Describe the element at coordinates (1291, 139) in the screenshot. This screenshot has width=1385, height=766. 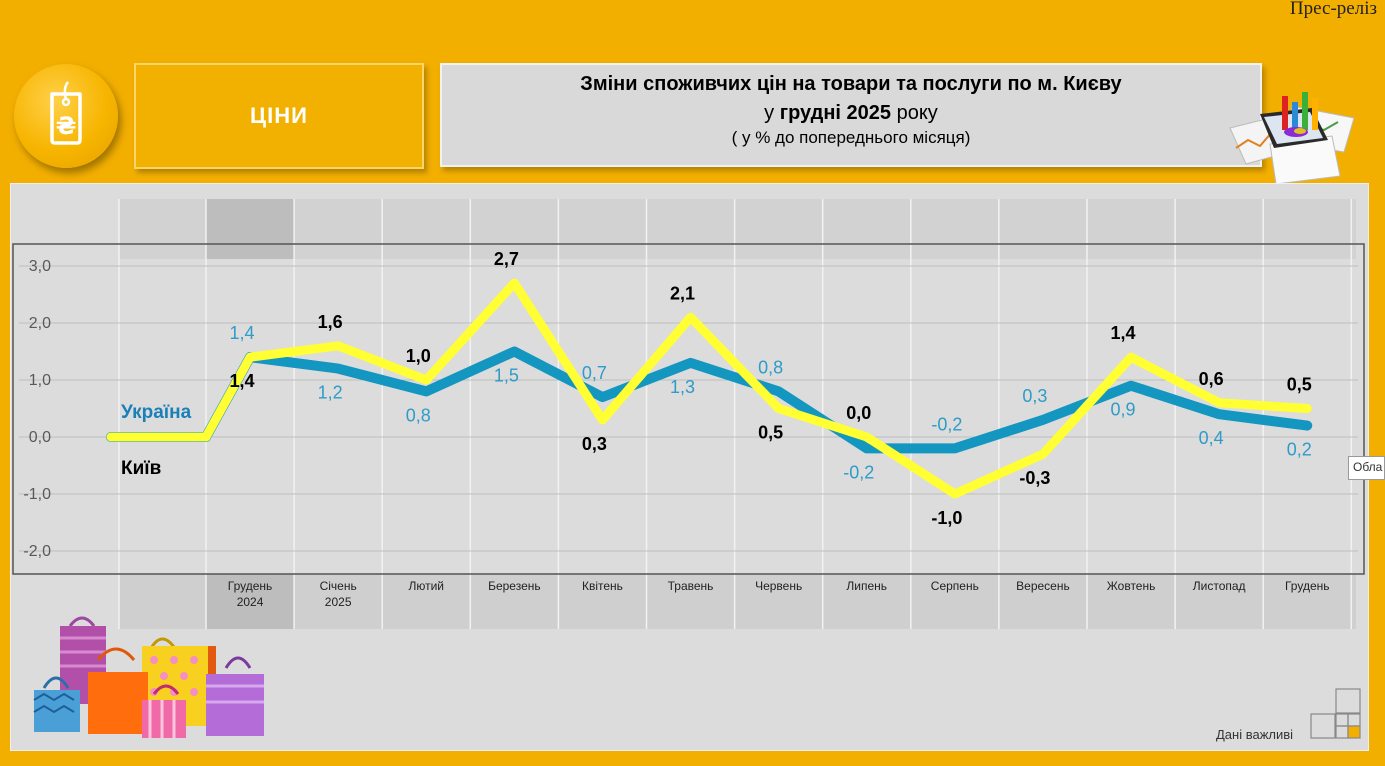
I see `tablet-bar-chart-icon` at that location.